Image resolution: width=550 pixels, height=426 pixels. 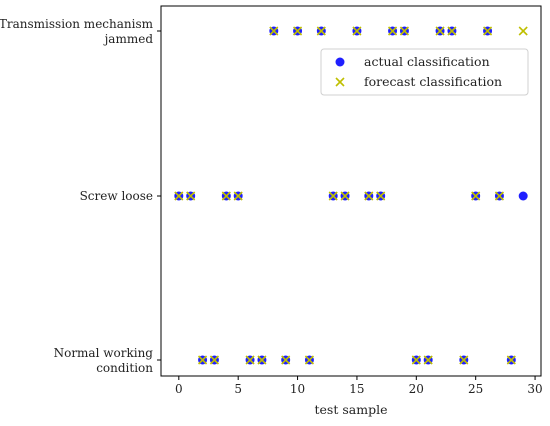 I want to click on legend-label: actual classification, so click(x=427, y=61).